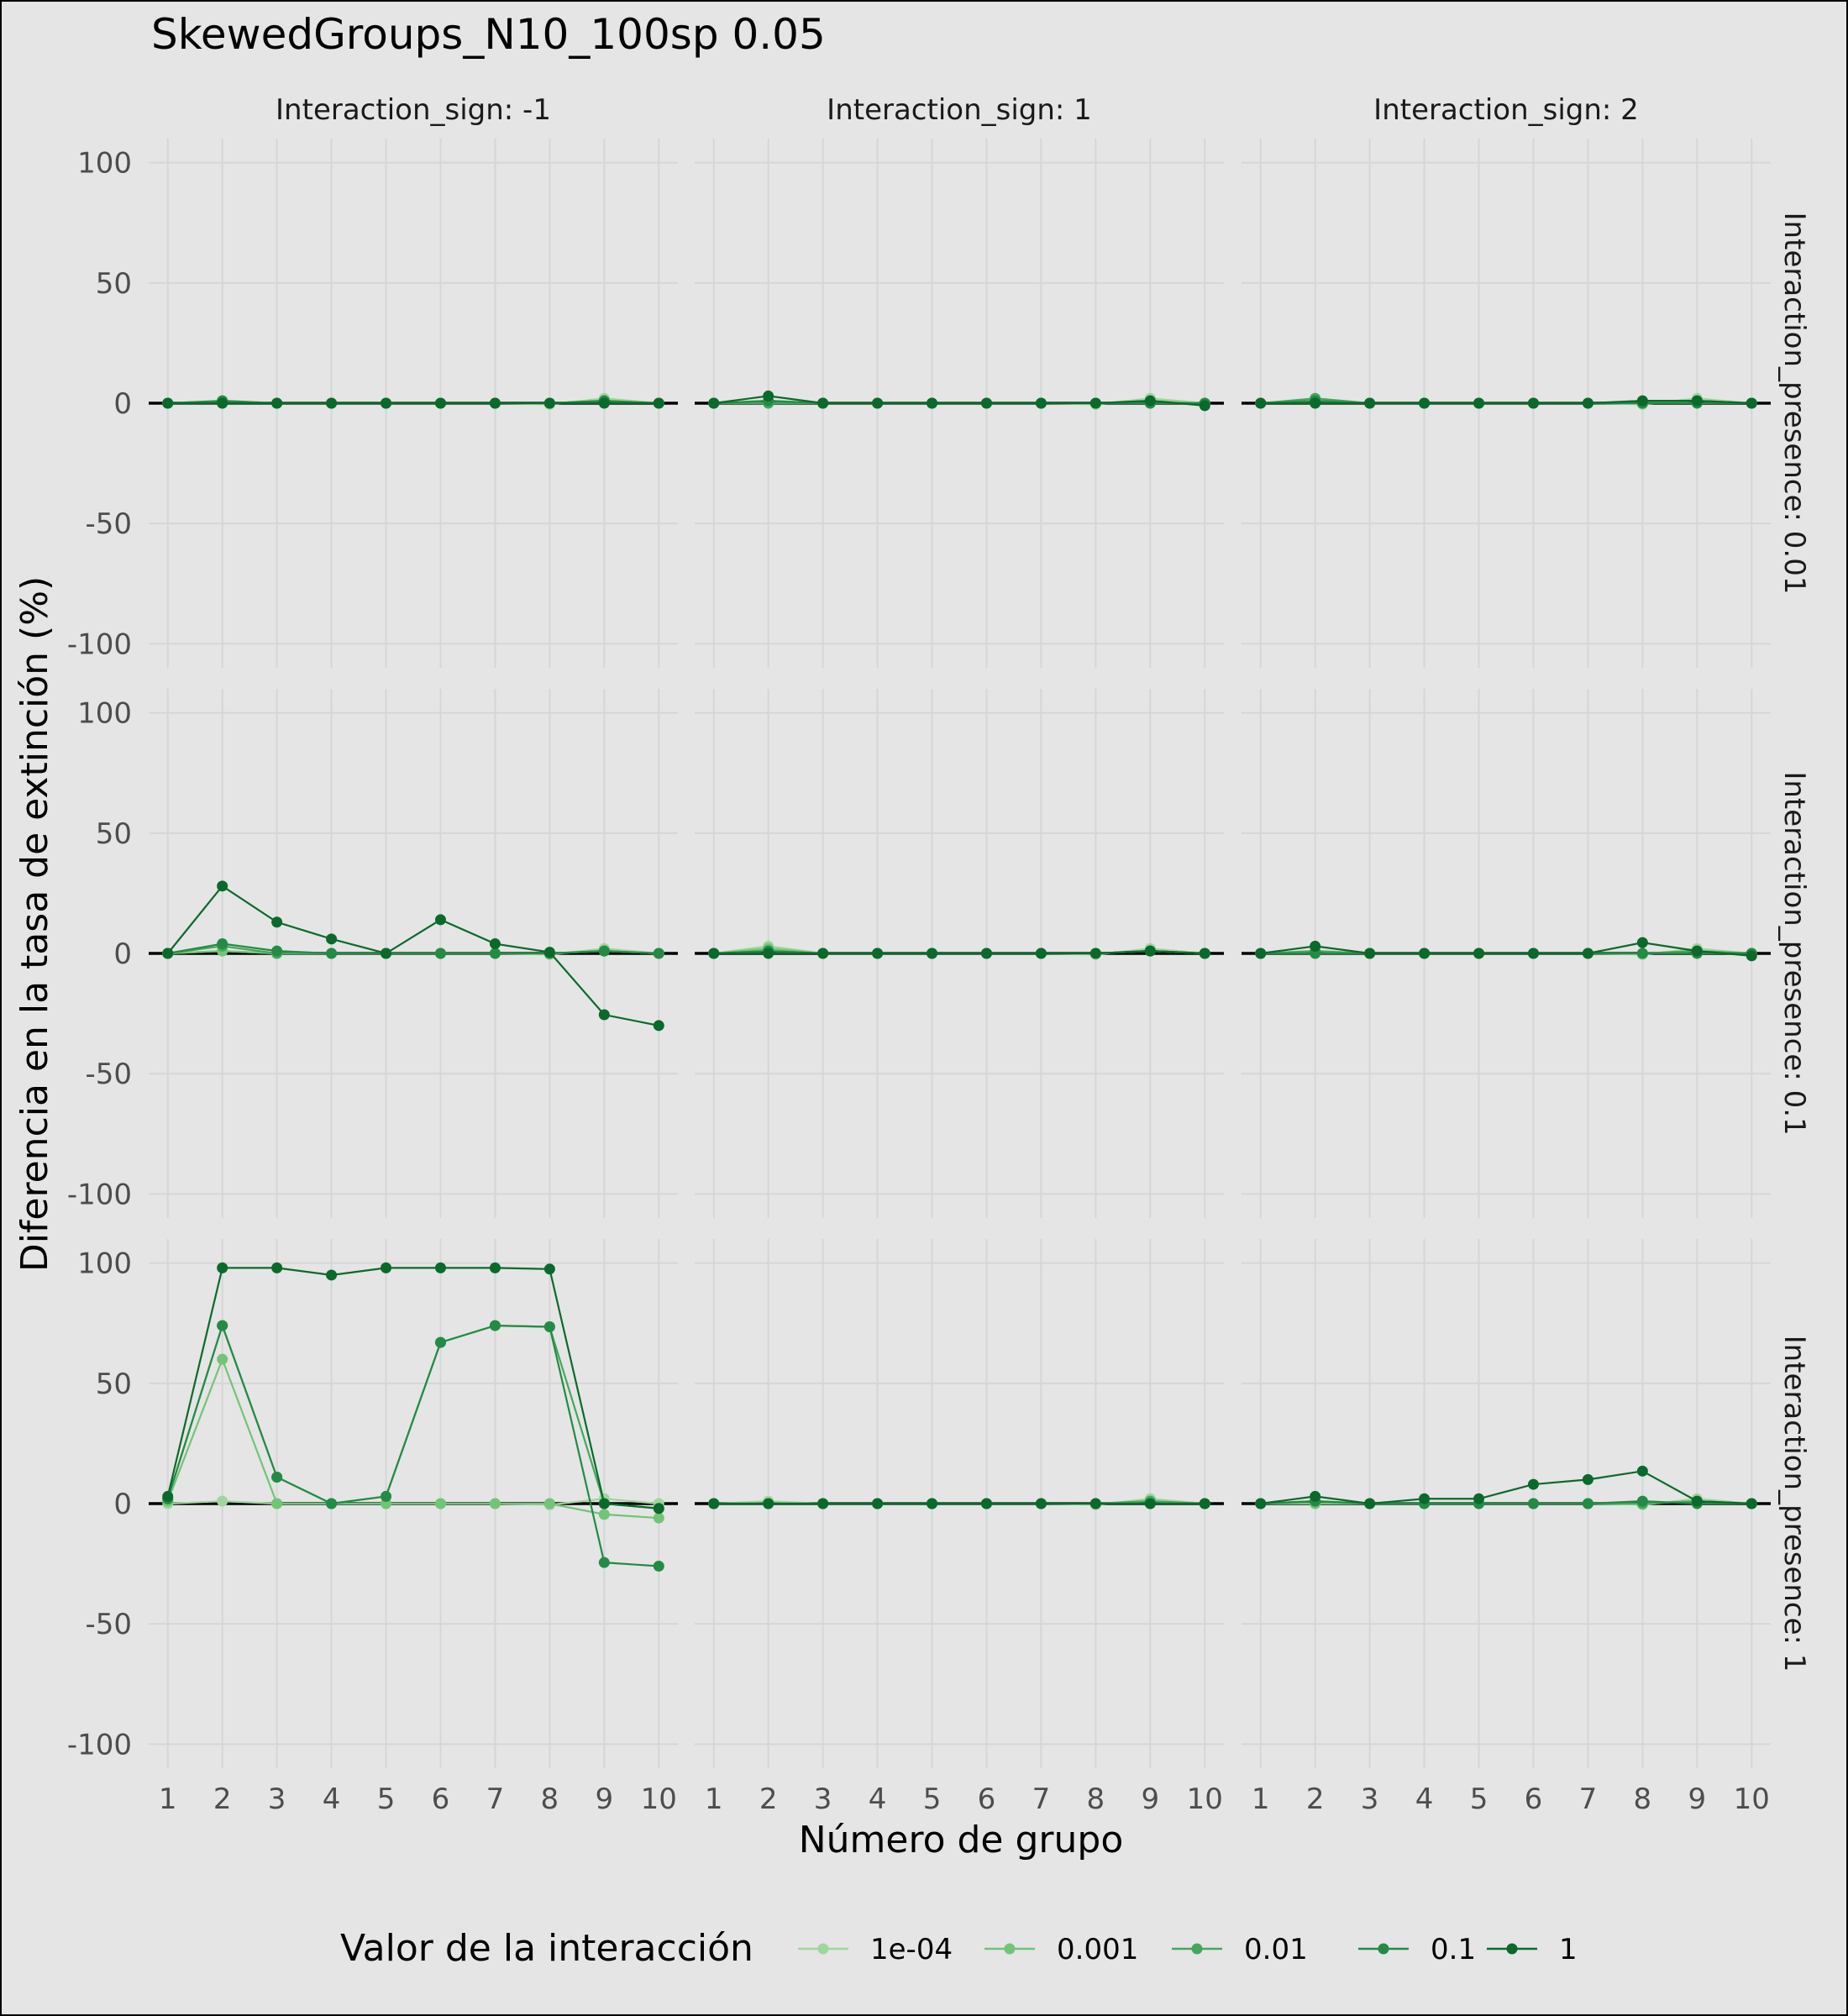  What do you see at coordinates (1794, 953) in the screenshot?
I see `facet-row-label: Interaction_presence: 0.1` at bounding box center [1794, 953].